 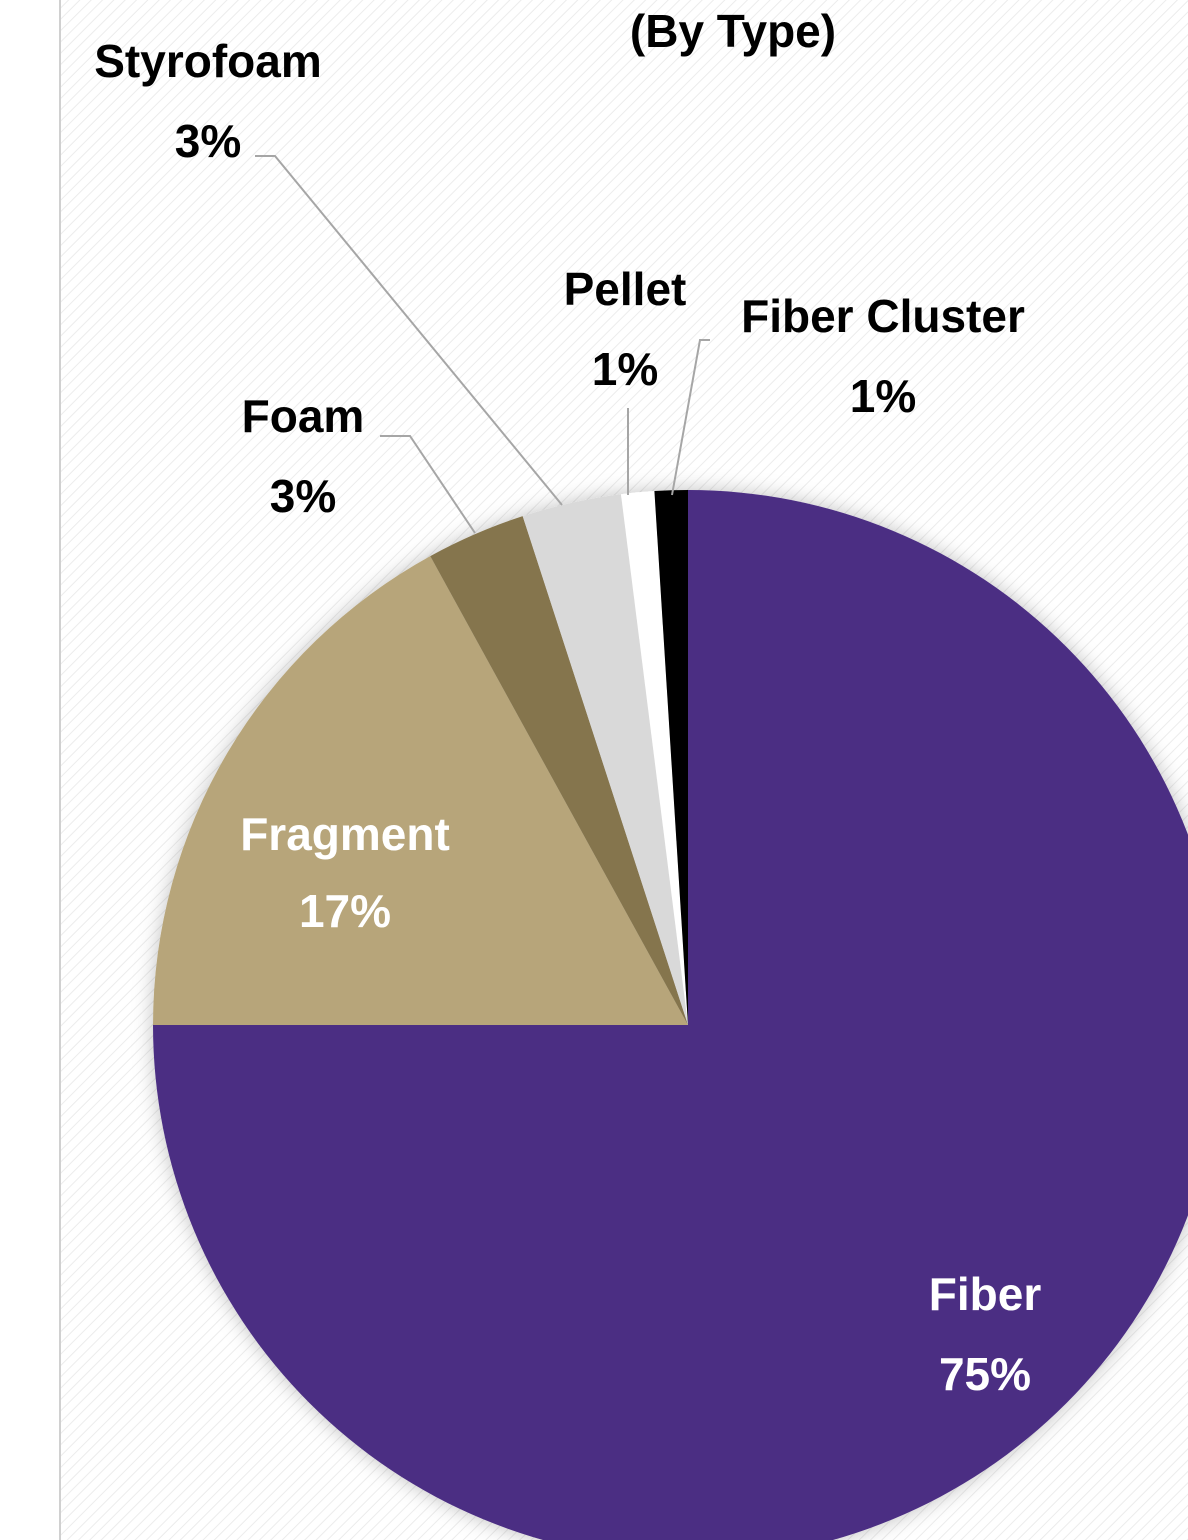 What do you see at coordinates (985, 1374) in the screenshot?
I see `slice-value-label: 75%` at bounding box center [985, 1374].